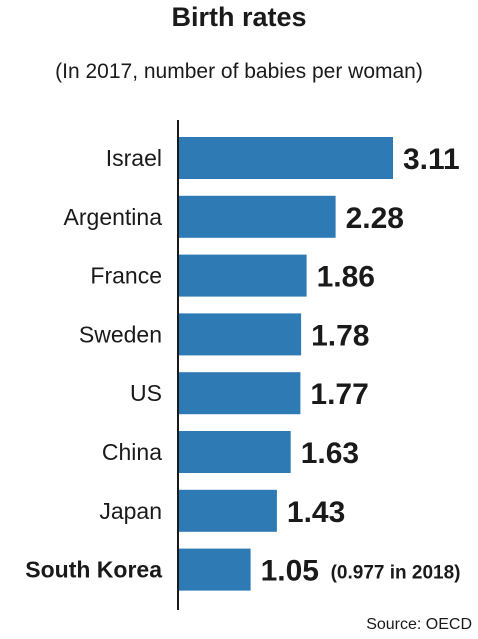 The height and width of the screenshot is (639, 478). What do you see at coordinates (240, 334) in the screenshot?
I see `bar-sweden` at bounding box center [240, 334].